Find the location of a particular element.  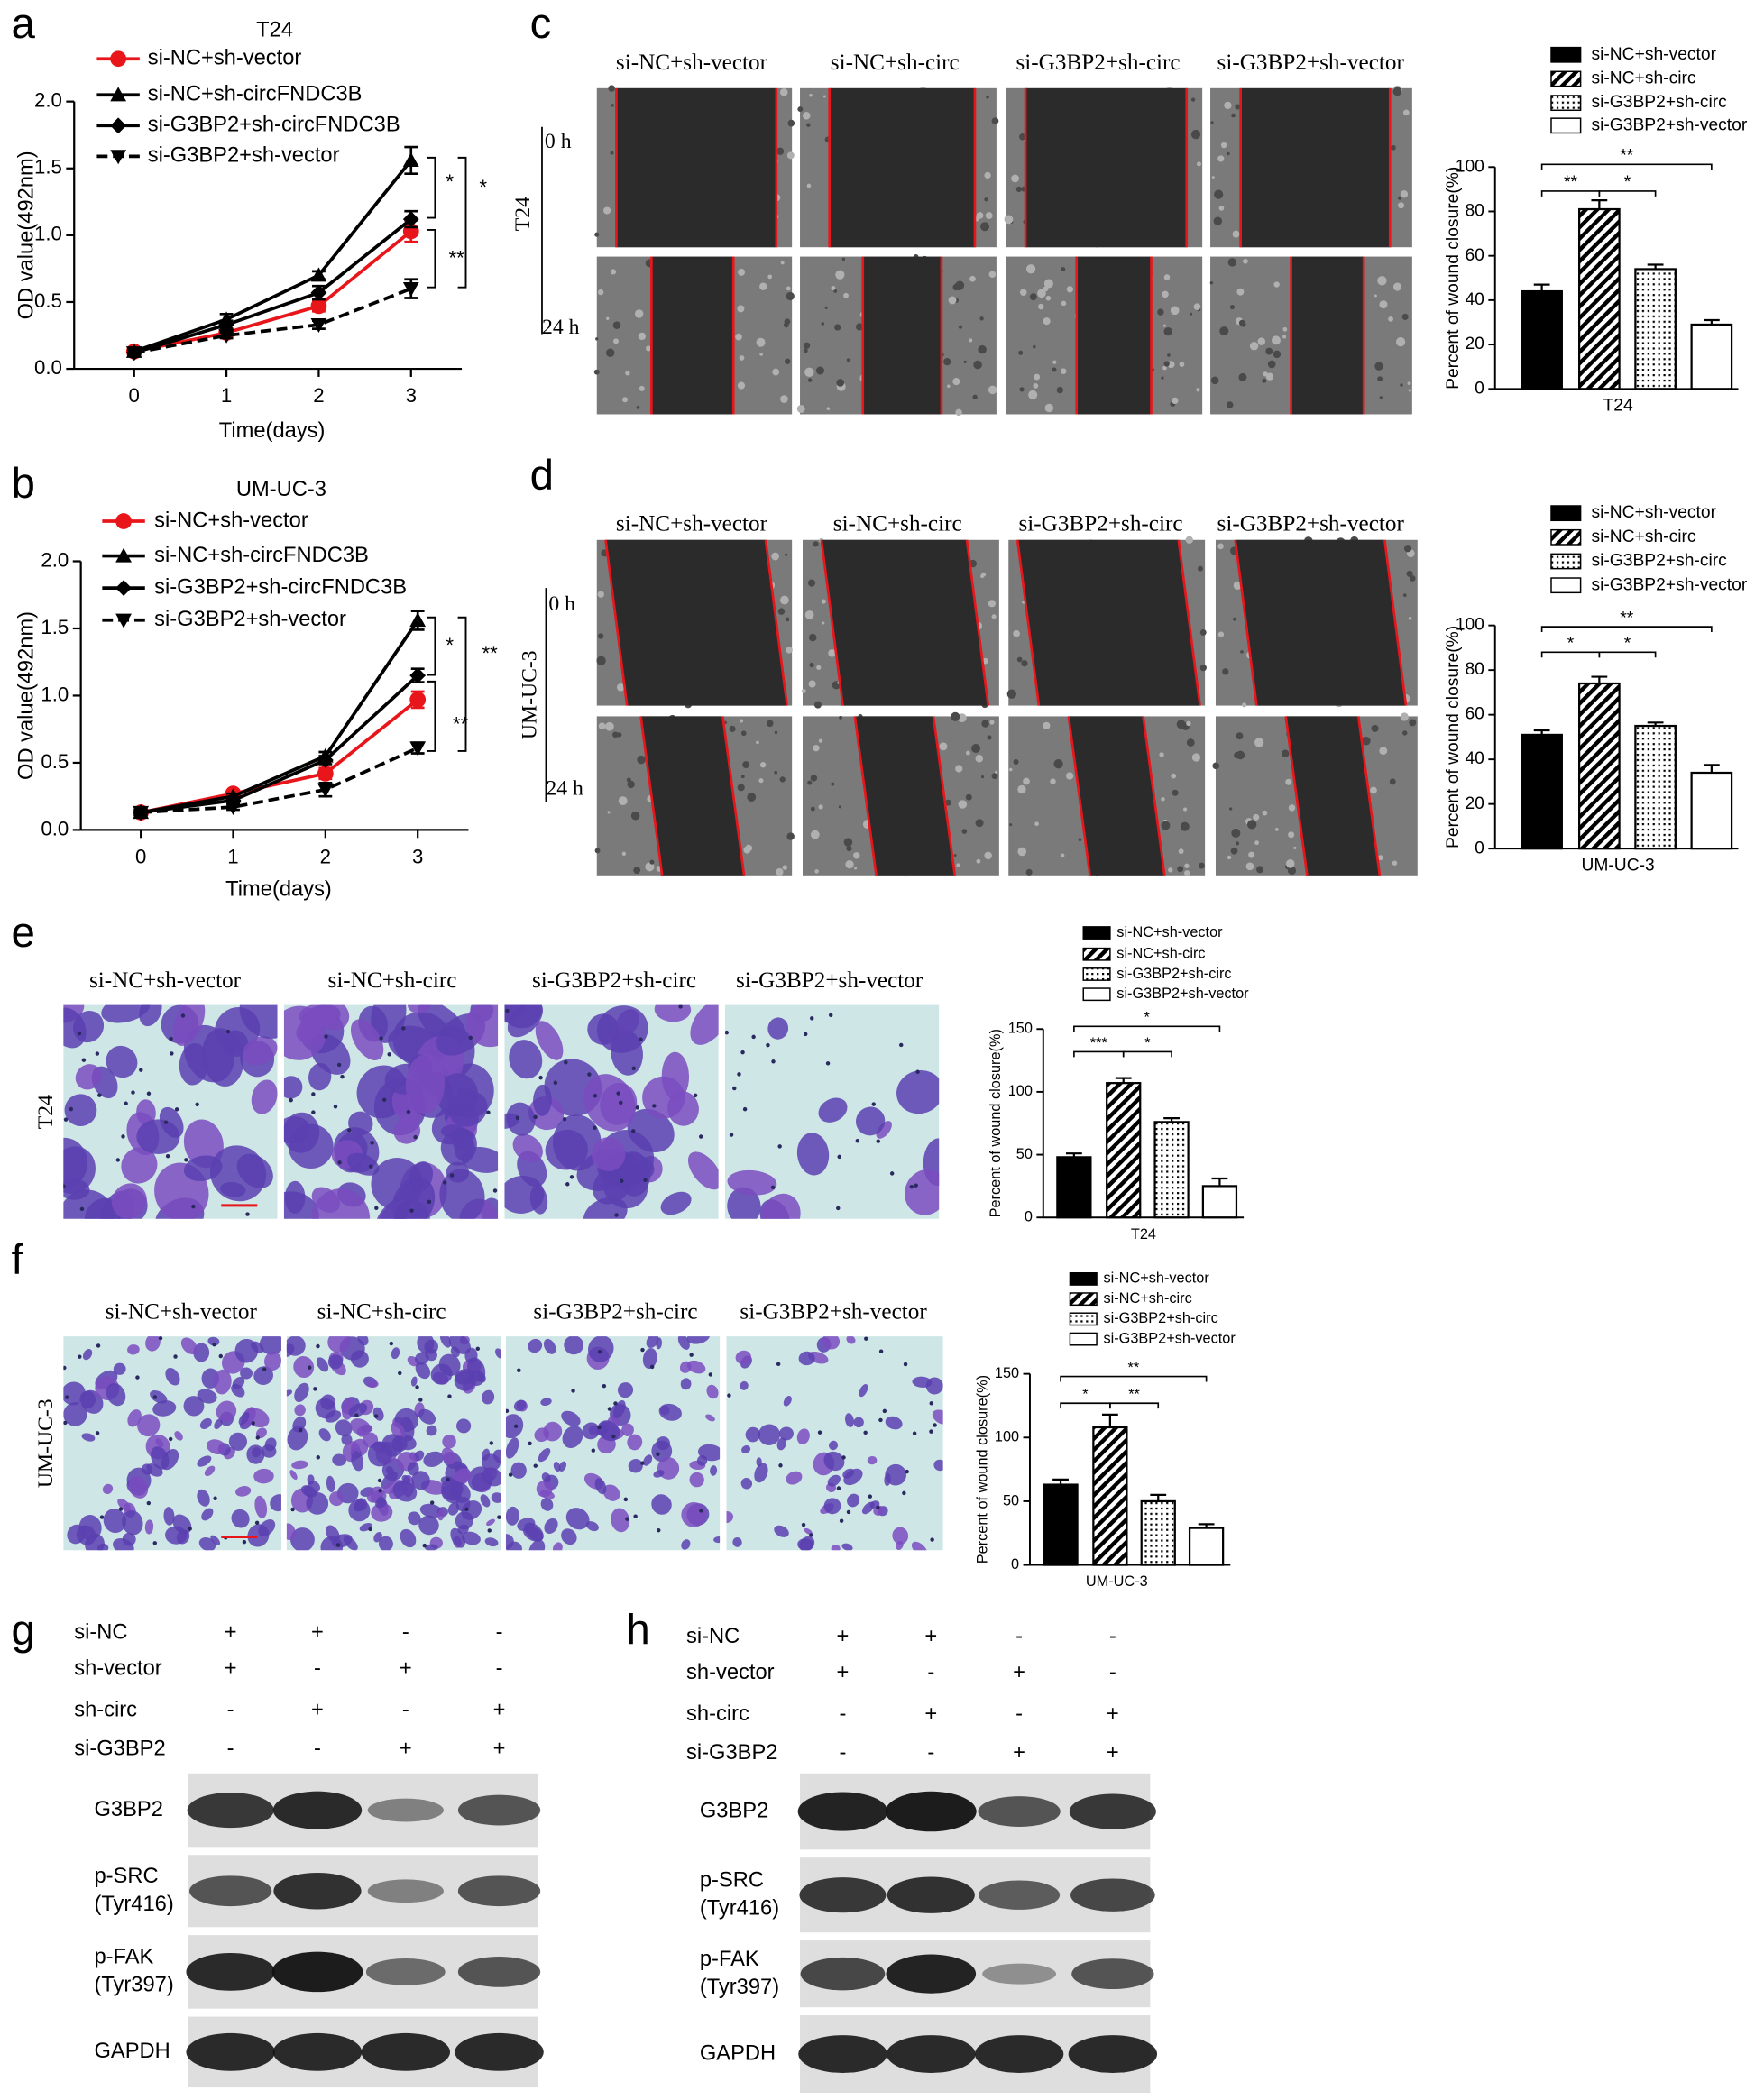

wound-gap is located at coordinates (1332, 796).